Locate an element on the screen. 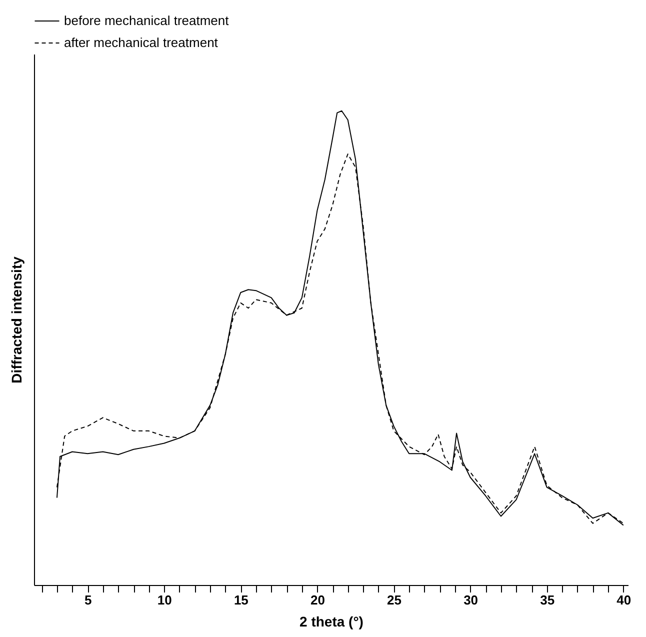  x-tick-label: 35 is located at coordinates (547, 600).